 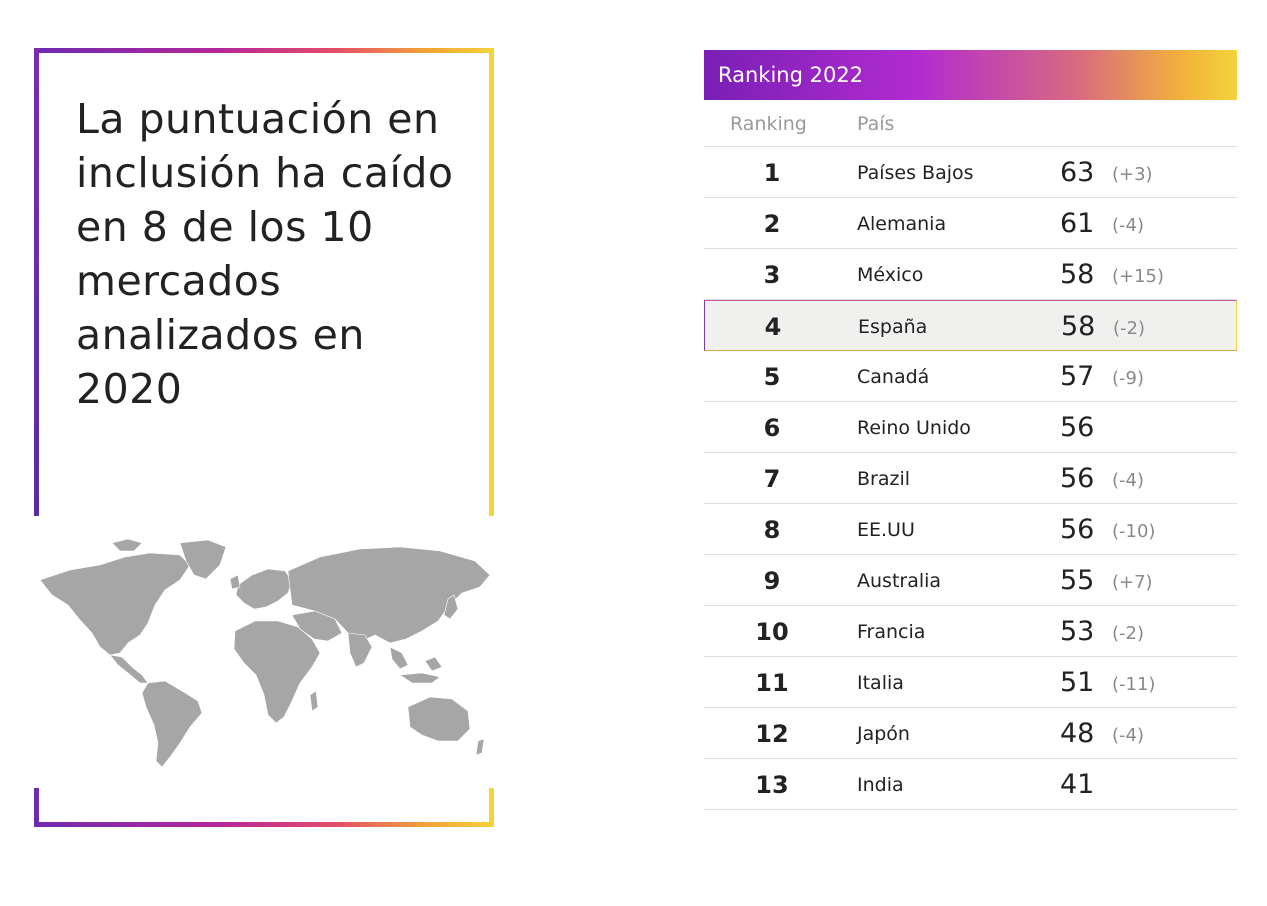 I want to click on row-country: Brazil, so click(x=884, y=479).